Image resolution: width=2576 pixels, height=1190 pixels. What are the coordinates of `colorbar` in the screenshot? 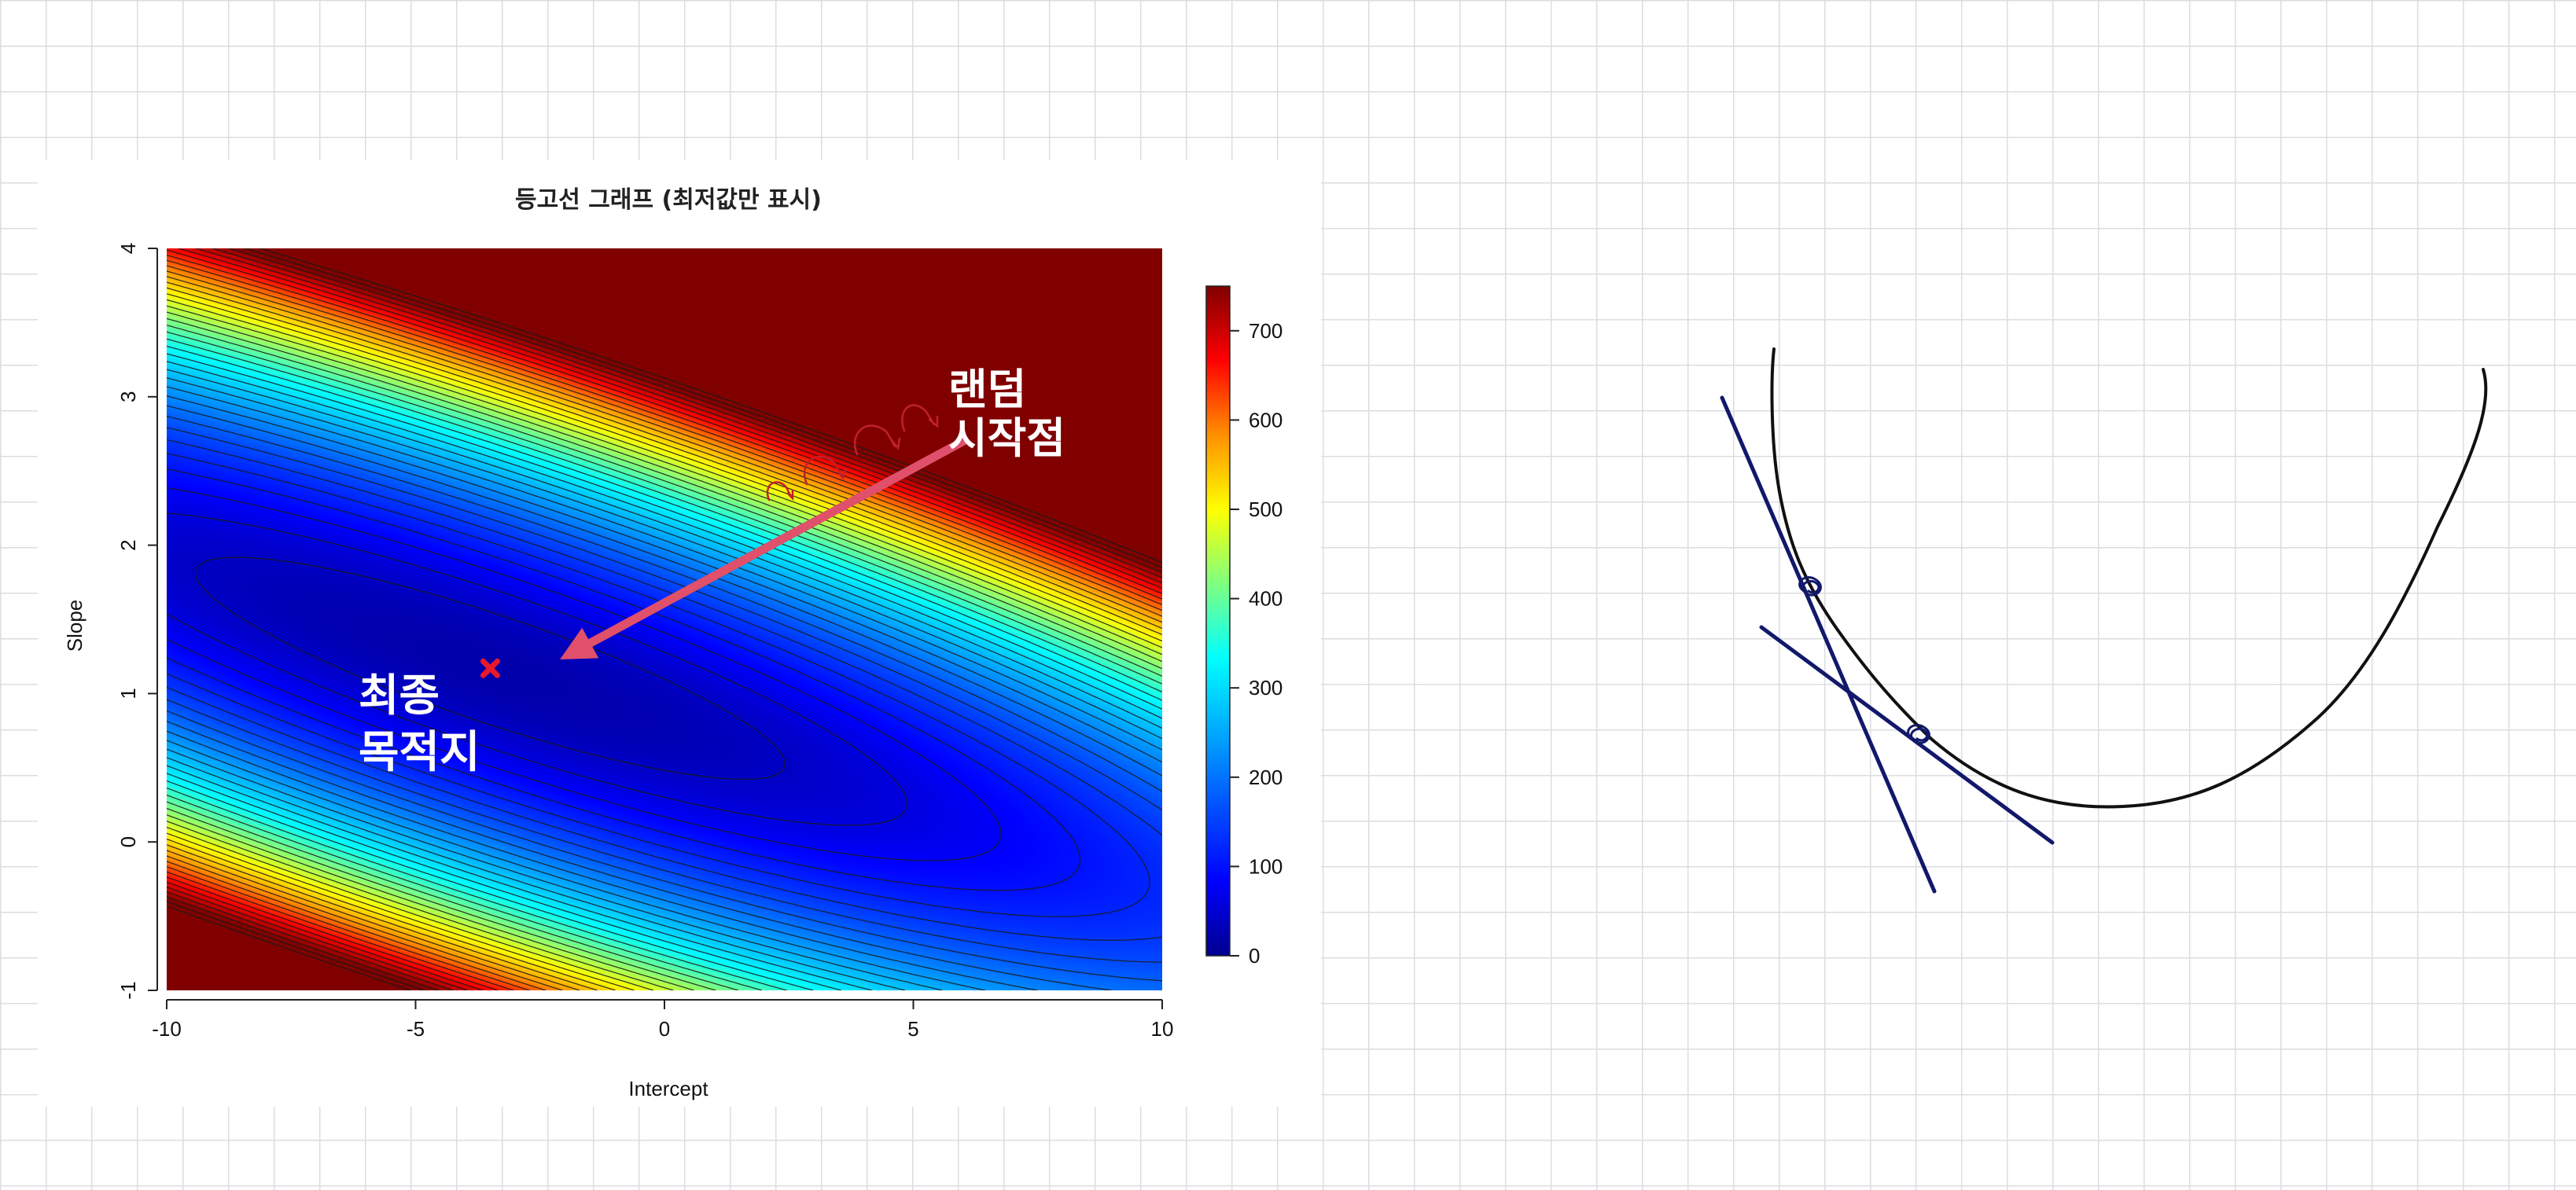 It's located at (1218, 621).